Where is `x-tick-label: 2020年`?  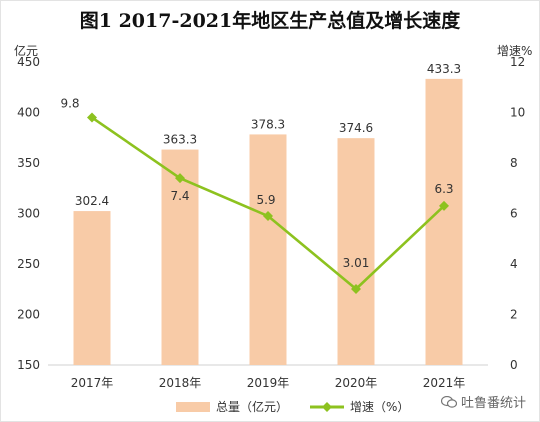
x-tick-label: 2020年 is located at coordinates (356, 383).